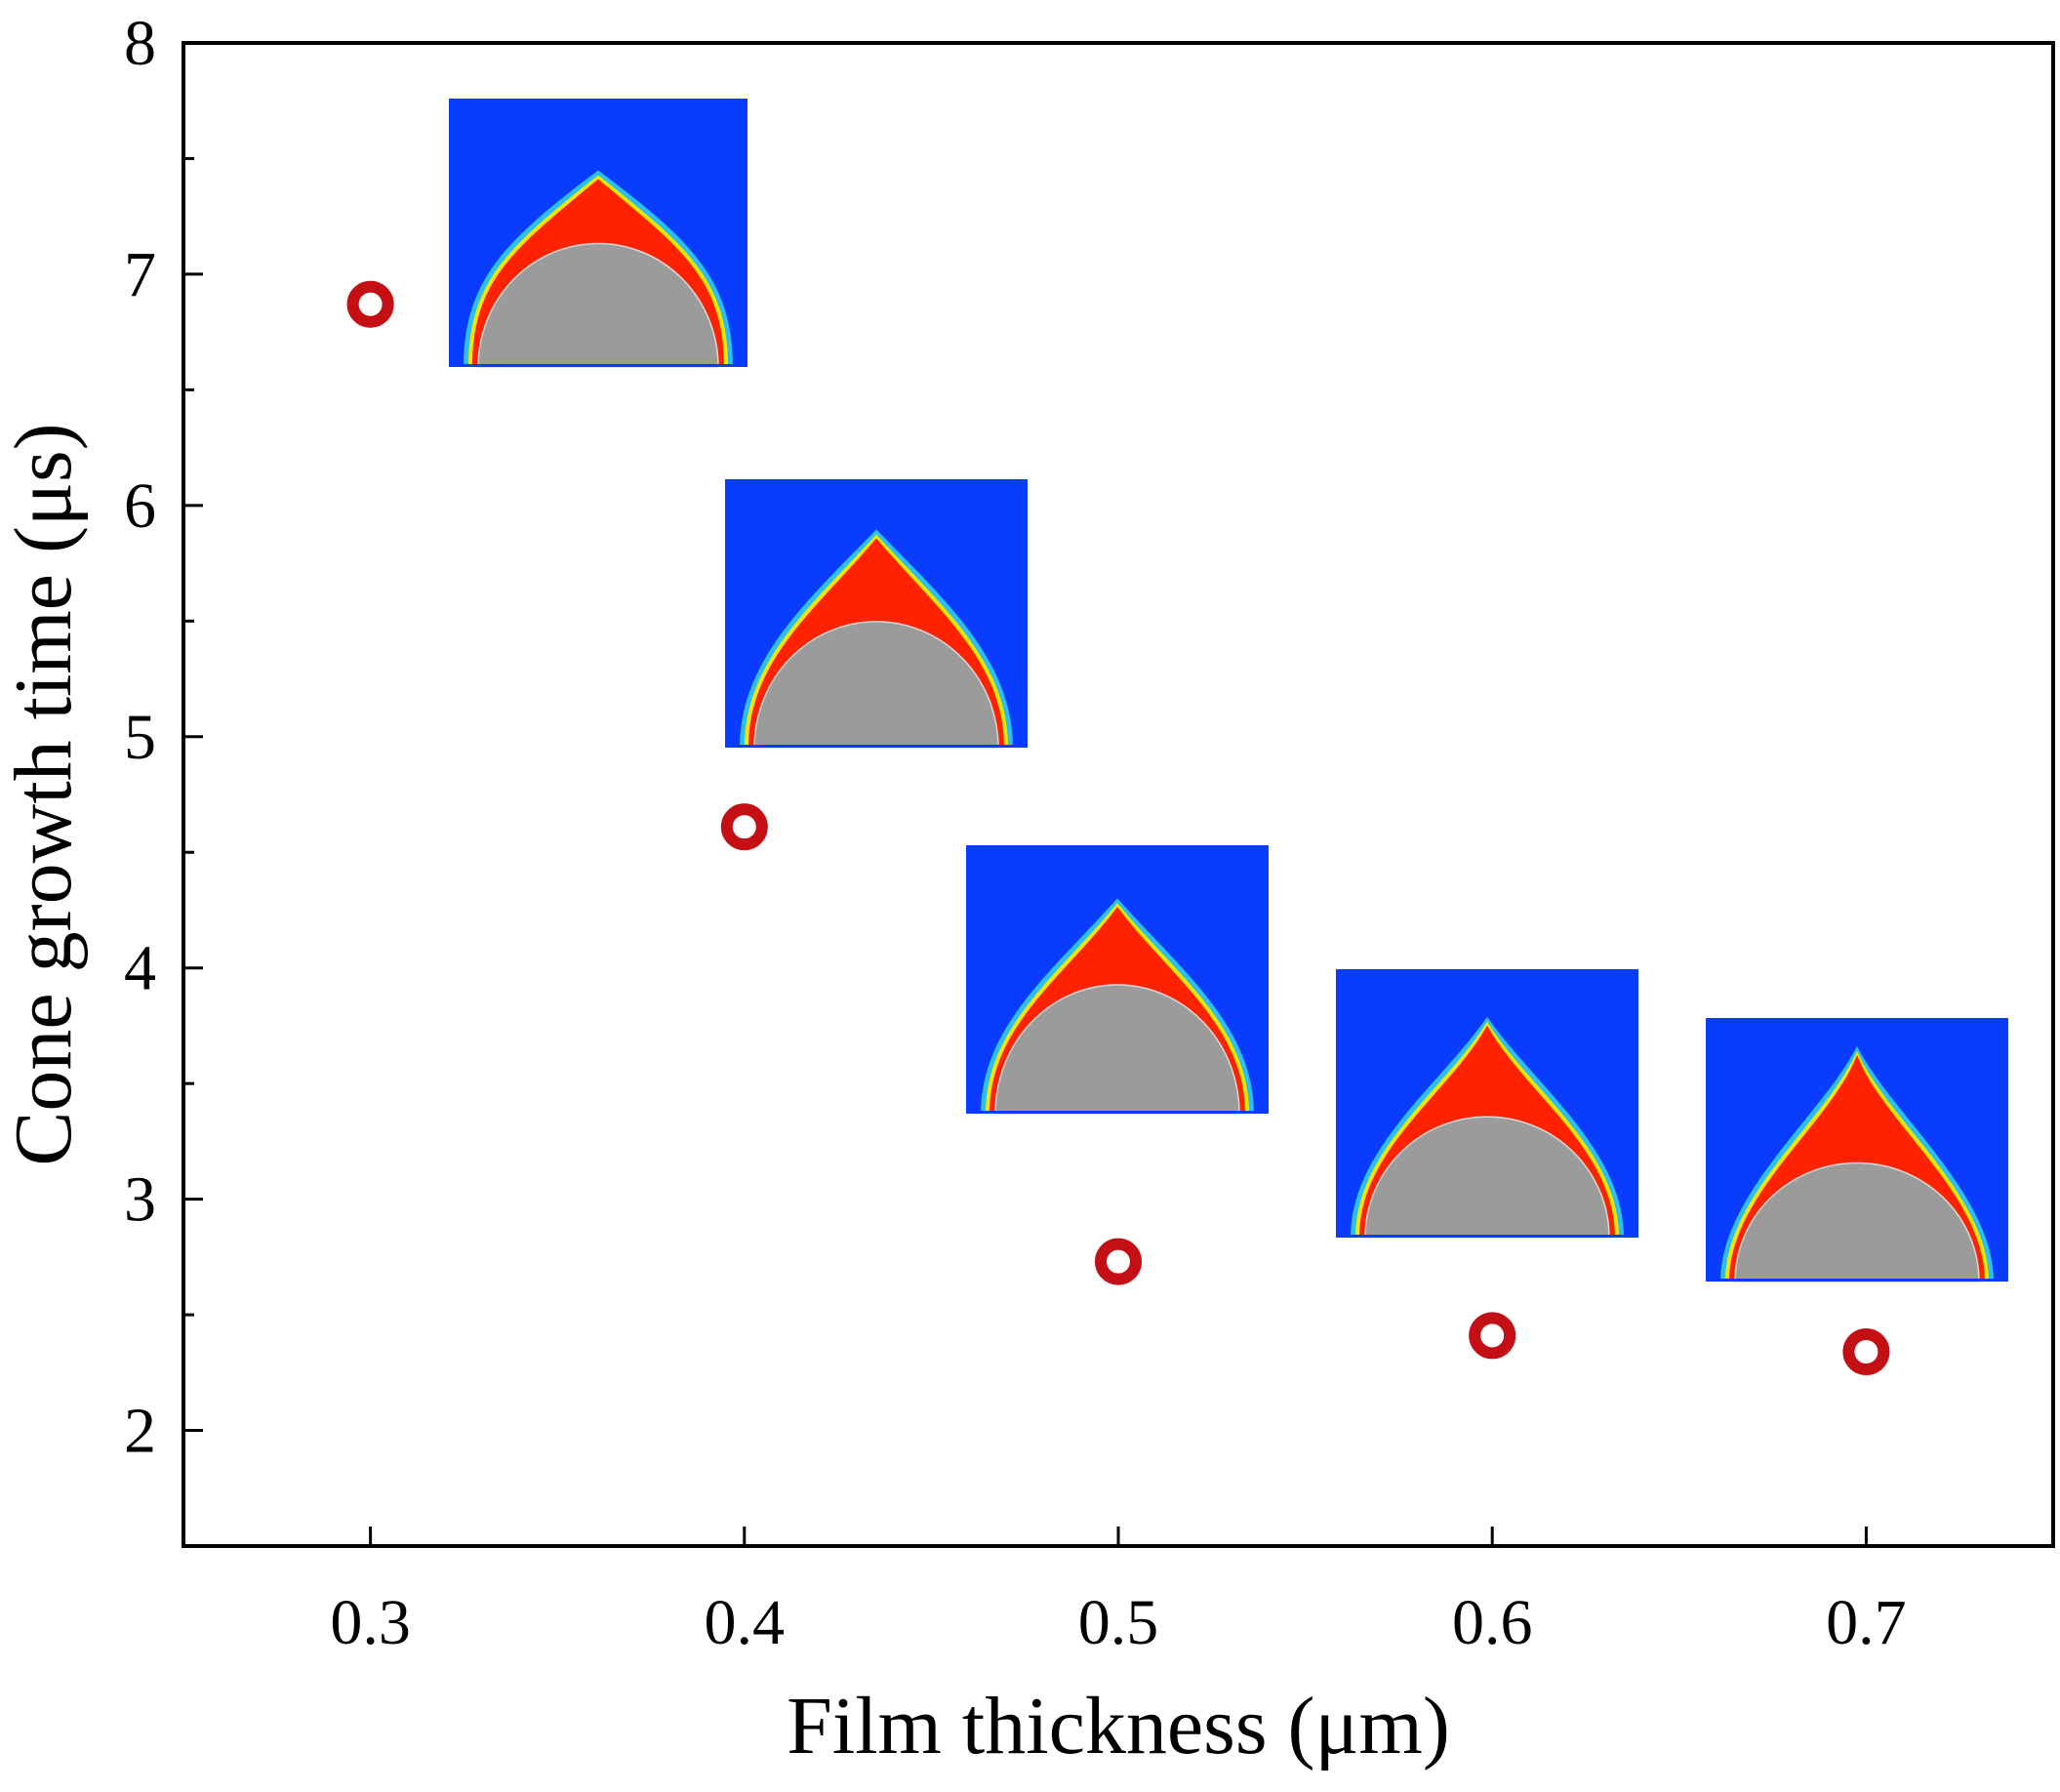 Image resolution: width=2060 pixels, height=1792 pixels. Describe the element at coordinates (140, 1431) in the screenshot. I see `y-tick-label: 2` at that location.